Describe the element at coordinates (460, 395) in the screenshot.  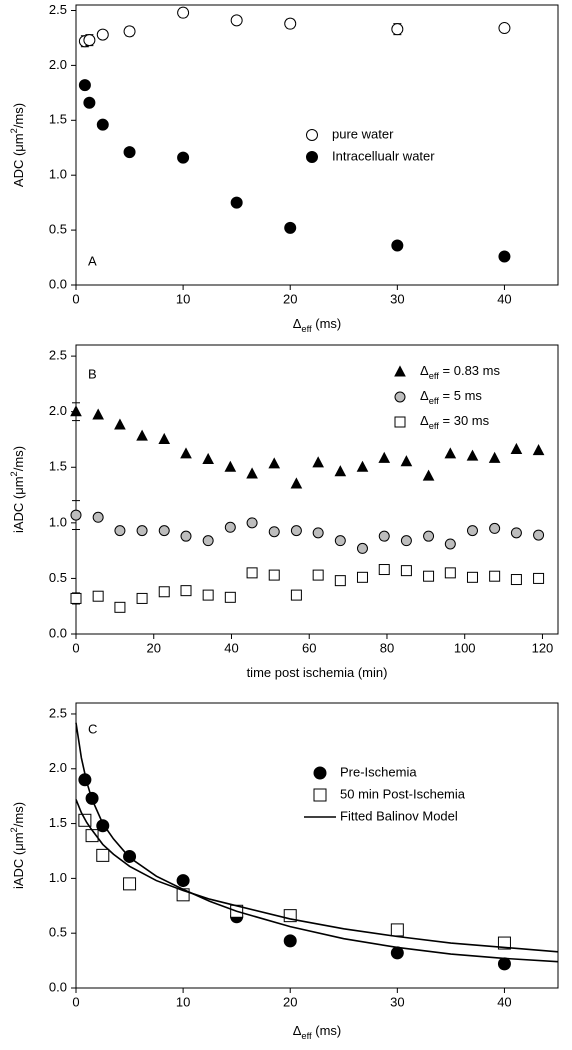
I see `legend-label-part: = 5 ms` at that location.